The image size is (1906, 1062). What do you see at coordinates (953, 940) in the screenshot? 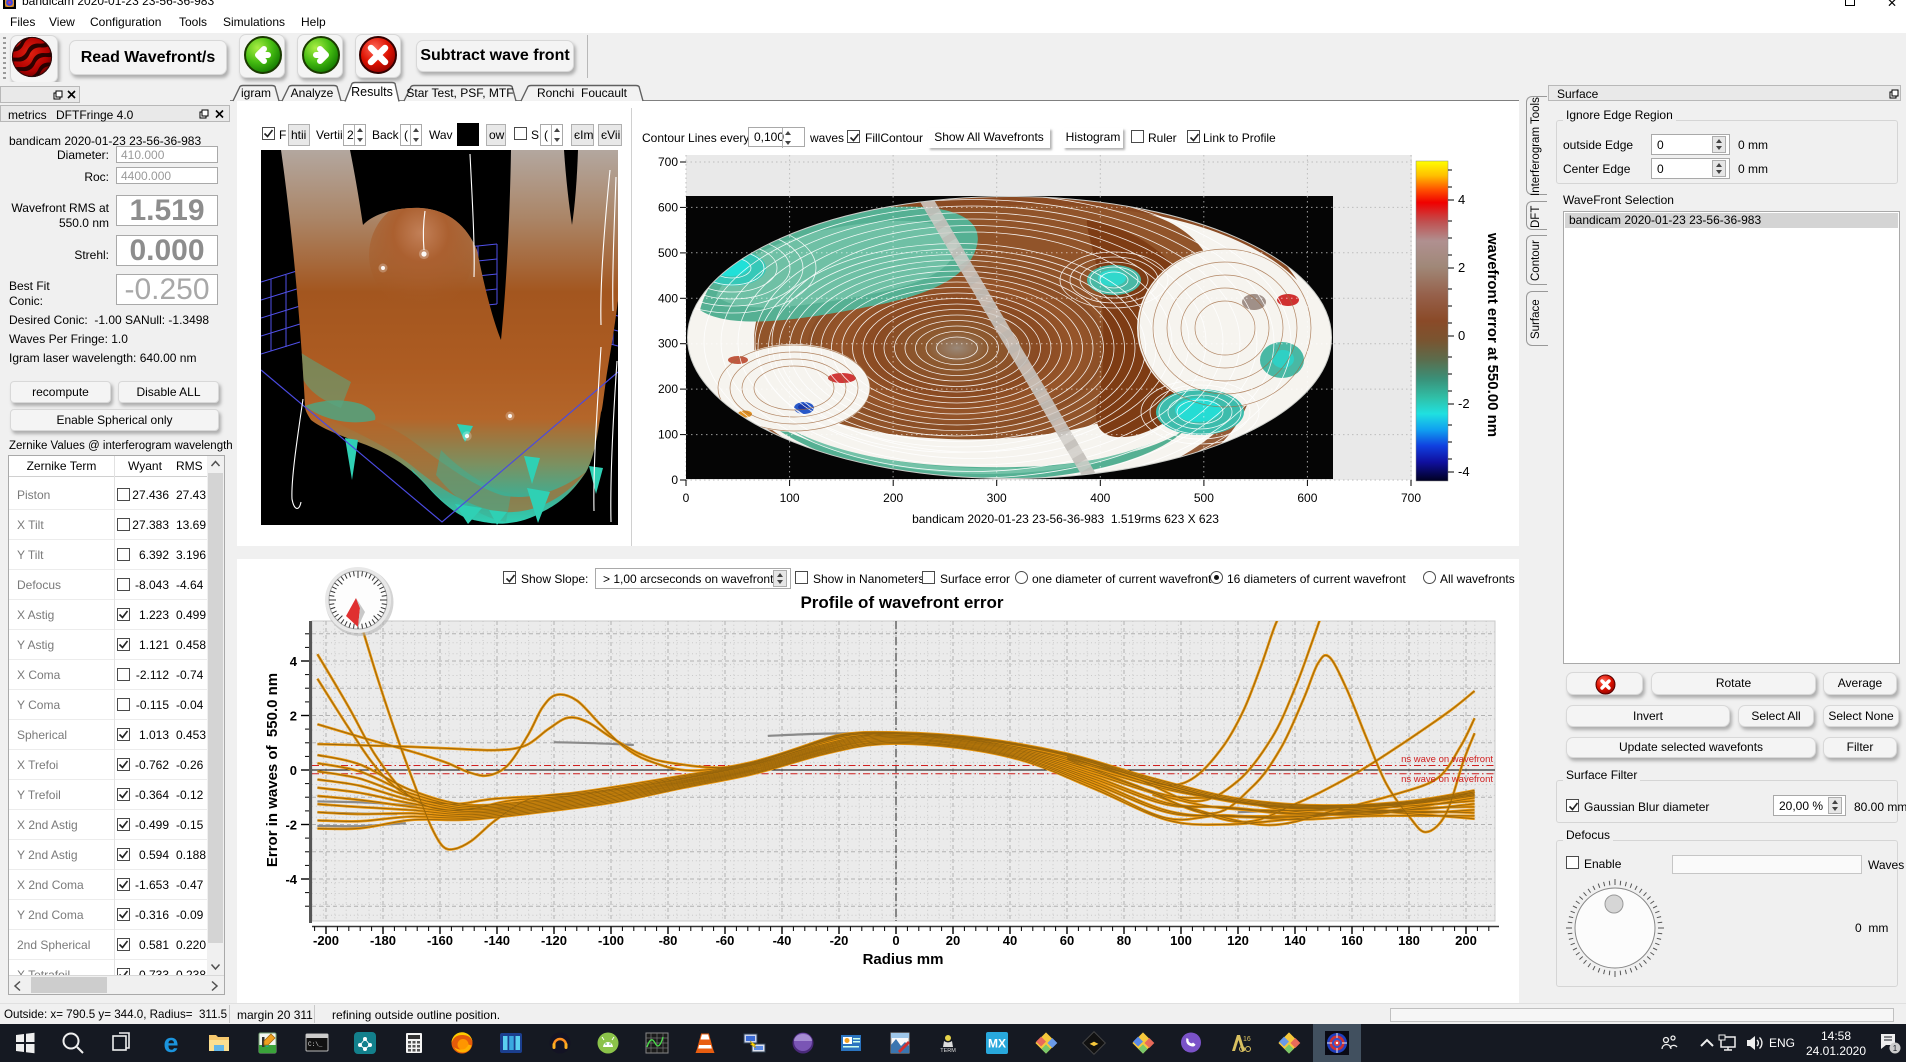
I see `svg-text: 20` at bounding box center [953, 940].